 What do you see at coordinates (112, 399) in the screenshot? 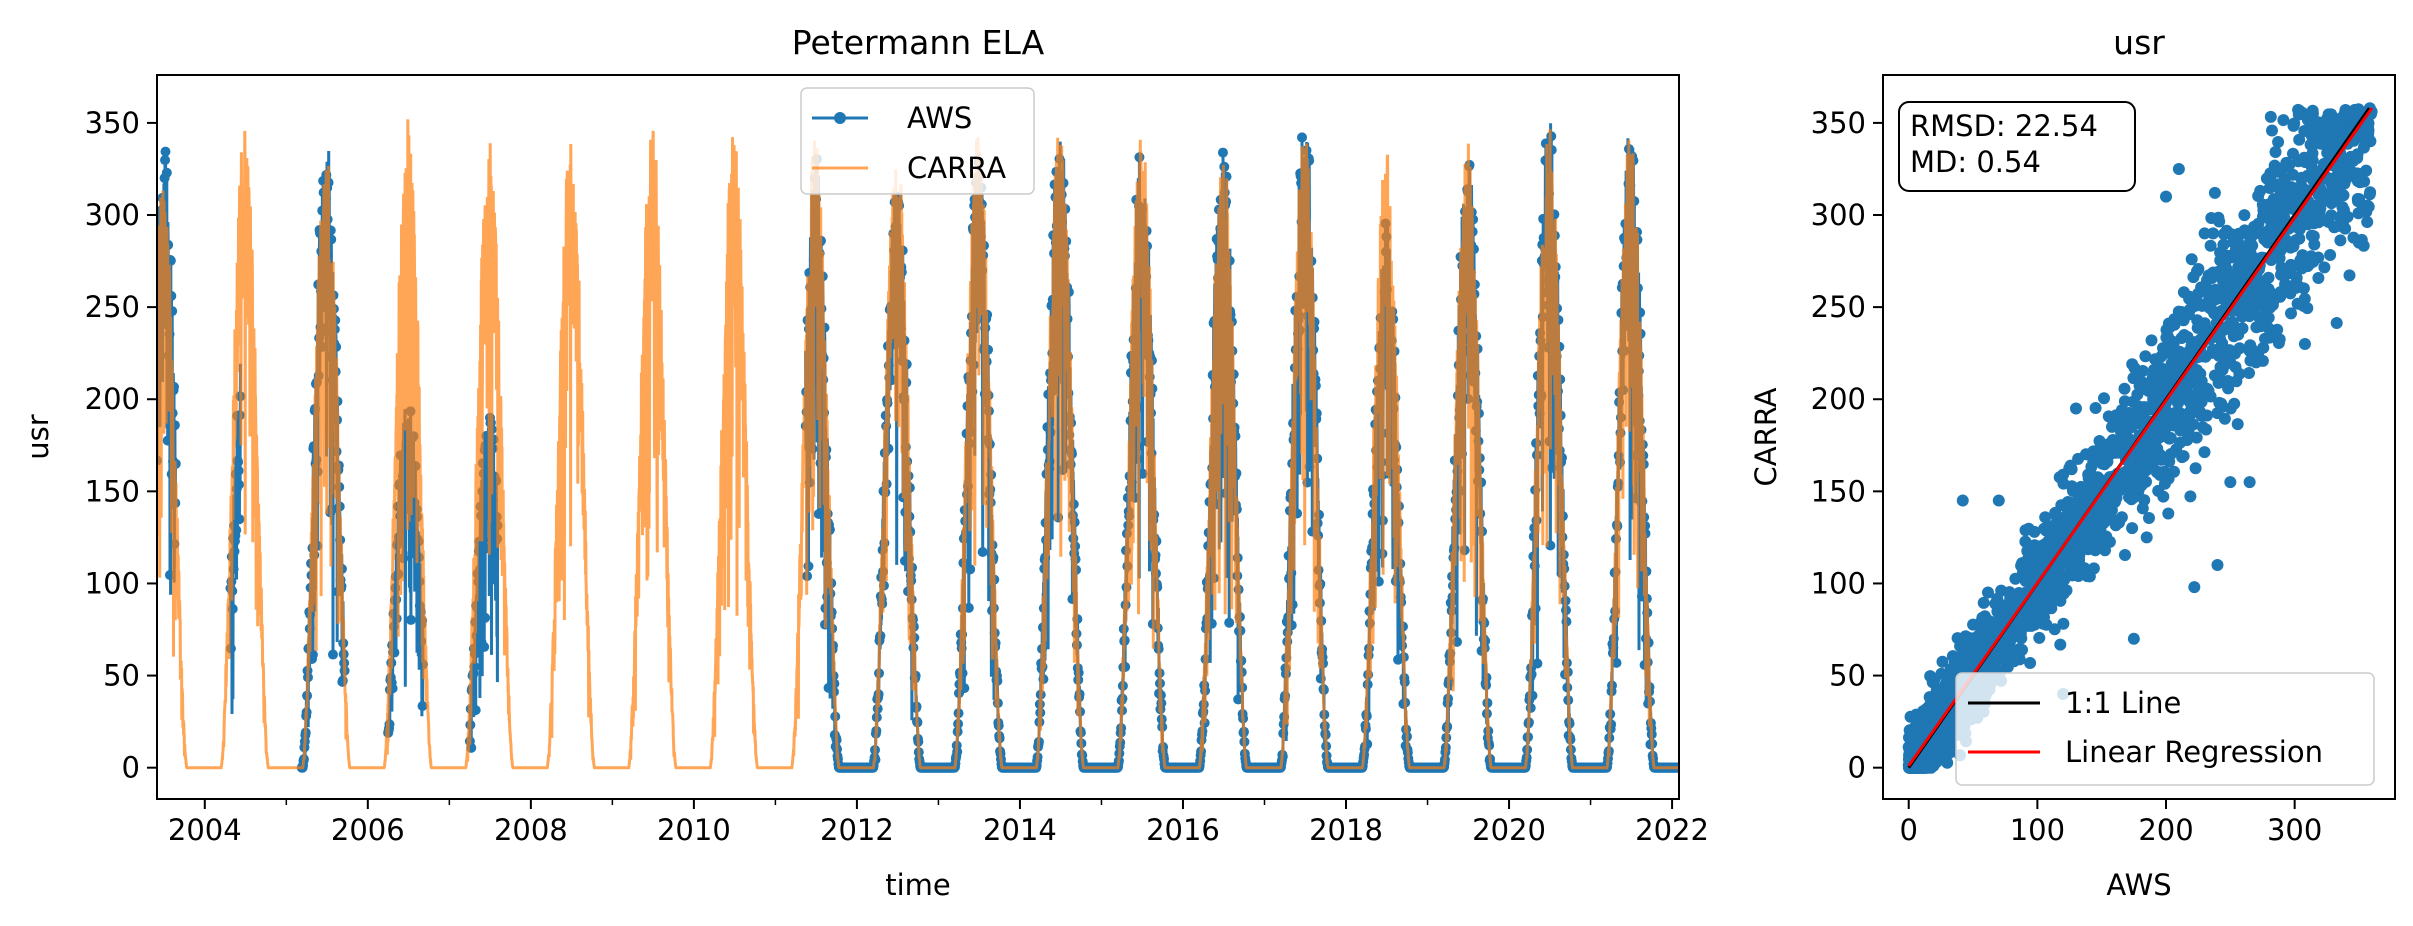
I see `timeseries-y-tick-label: 200` at bounding box center [112, 399].